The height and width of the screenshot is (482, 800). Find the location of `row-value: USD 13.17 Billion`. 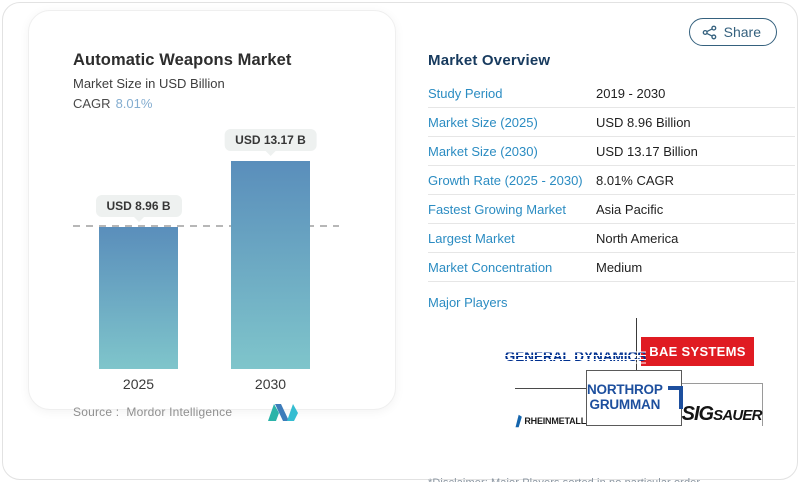

row-value: USD 13.17 Billion is located at coordinates (647, 151).